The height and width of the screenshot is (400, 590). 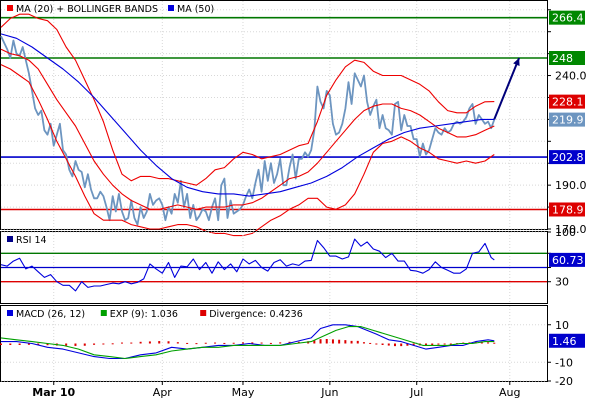 I want to click on rsi-axis-ticks: 30 100, so click(x=561, y=257).